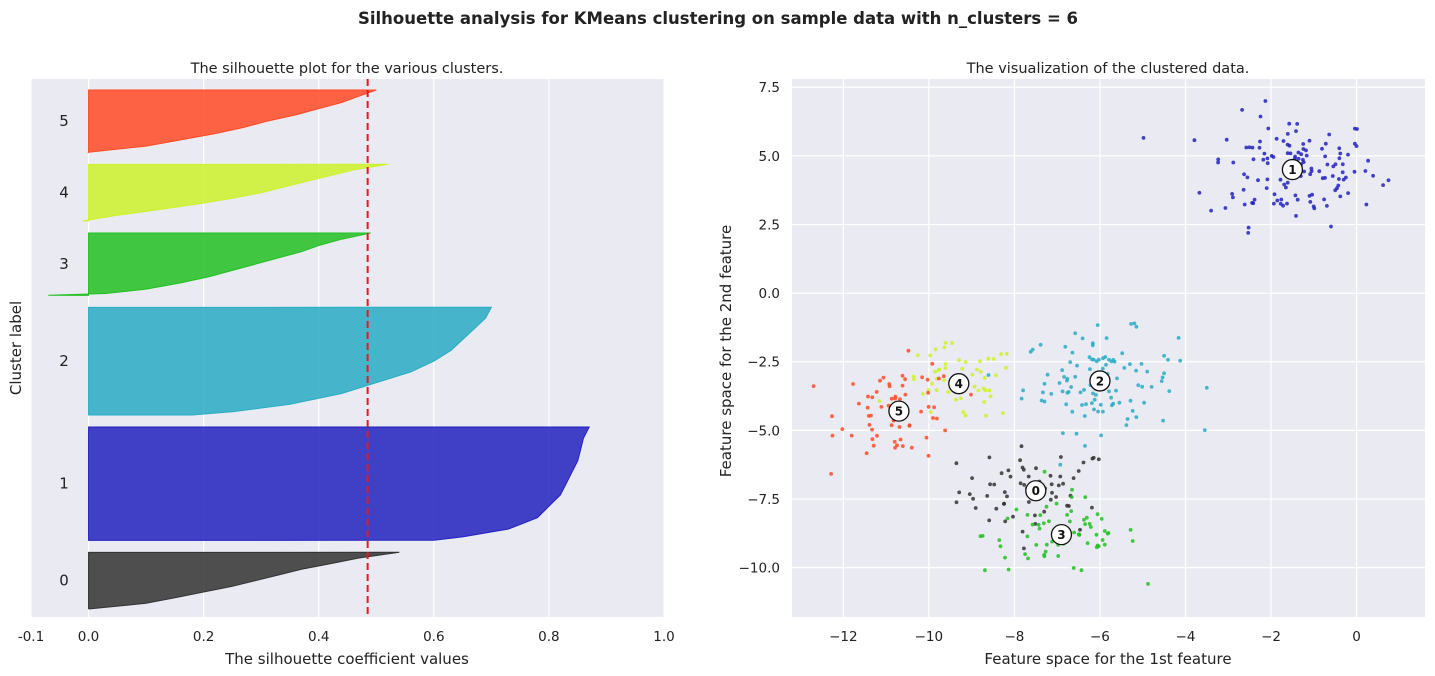  What do you see at coordinates (64, 484) in the screenshot?
I see `cluster-label: 1` at bounding box center [64, 484].